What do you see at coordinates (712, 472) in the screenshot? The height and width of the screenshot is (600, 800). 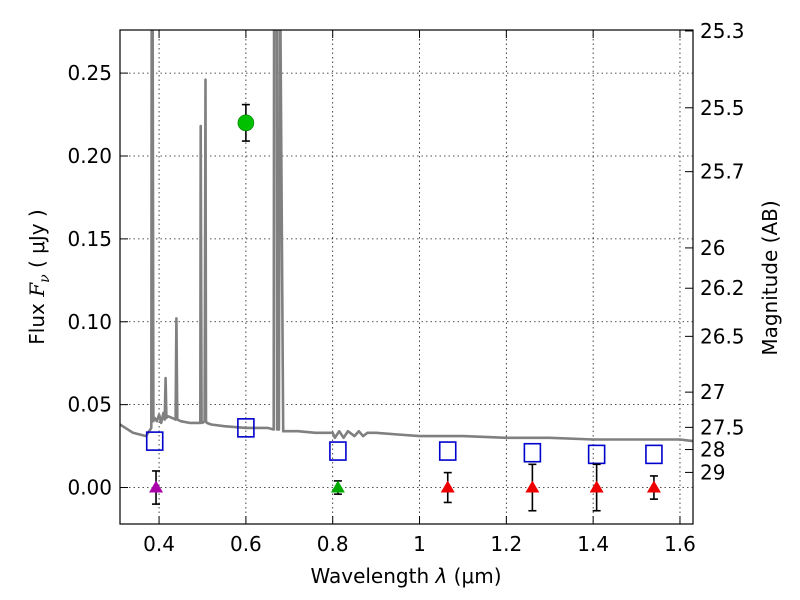 I see `y2-tick-label: 29` at bounding box center [712, 472].